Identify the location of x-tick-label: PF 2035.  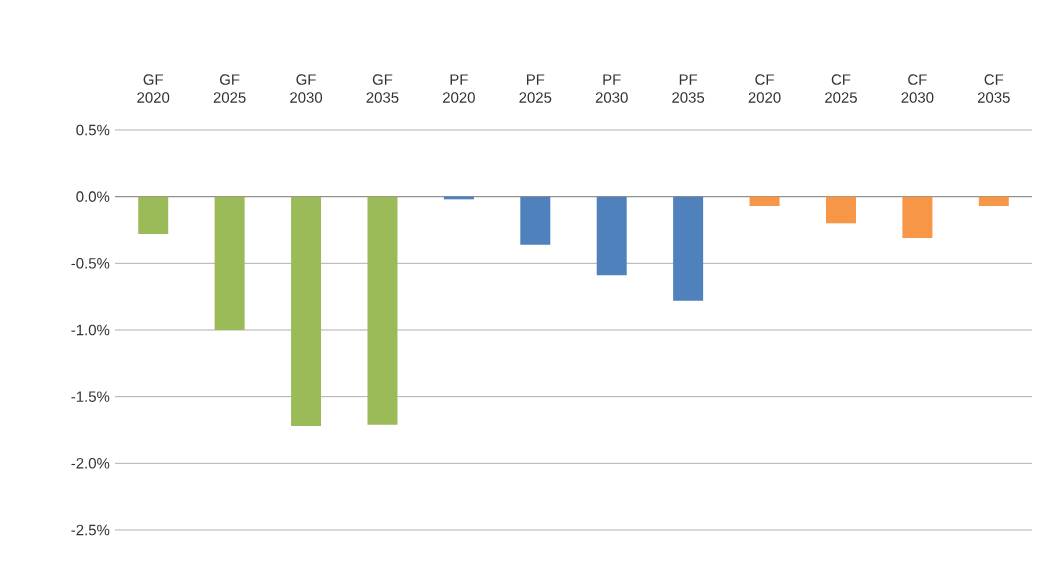
(688, 88).